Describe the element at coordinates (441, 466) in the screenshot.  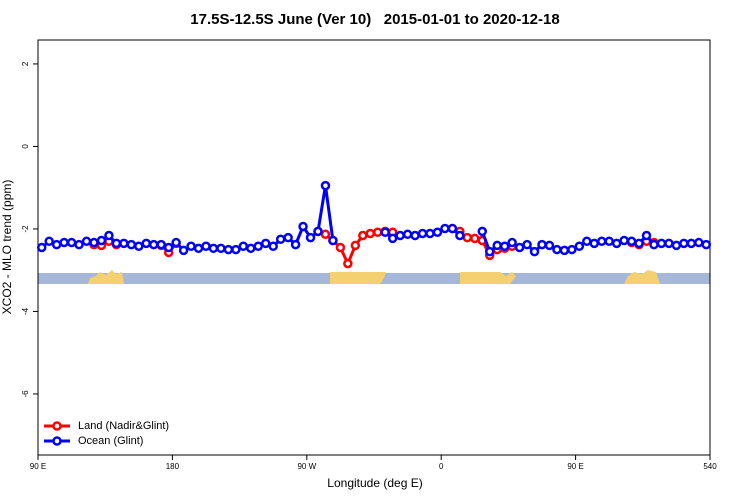
I see `x-tick-label: 0` at that location.